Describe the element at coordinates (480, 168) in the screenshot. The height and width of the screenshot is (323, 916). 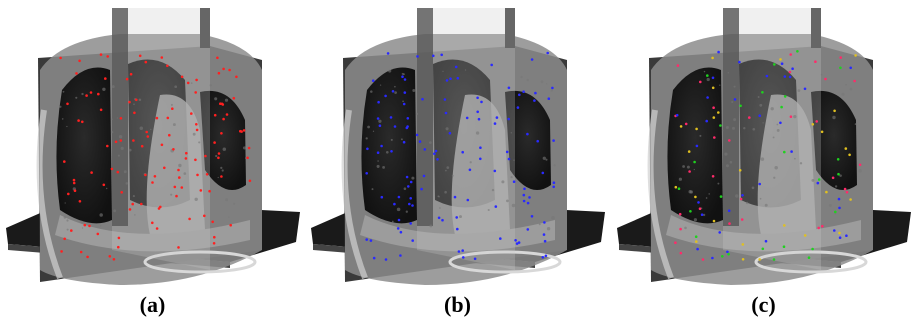
I see `mediastinum` at that location.